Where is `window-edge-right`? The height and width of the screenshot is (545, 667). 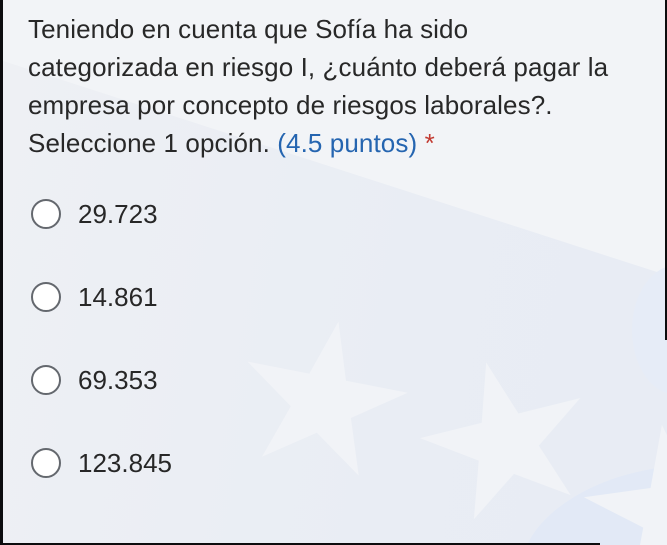 window-edge-right is located at coordinates (666, 170).